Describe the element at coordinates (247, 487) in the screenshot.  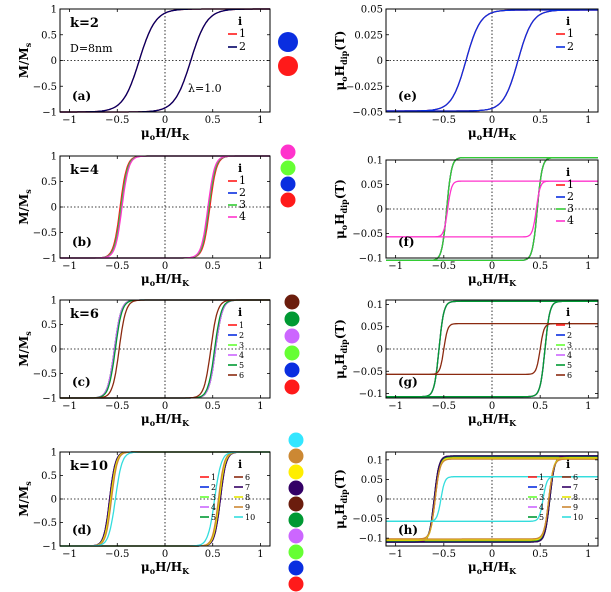
I see `legend-label: 7` at that location.